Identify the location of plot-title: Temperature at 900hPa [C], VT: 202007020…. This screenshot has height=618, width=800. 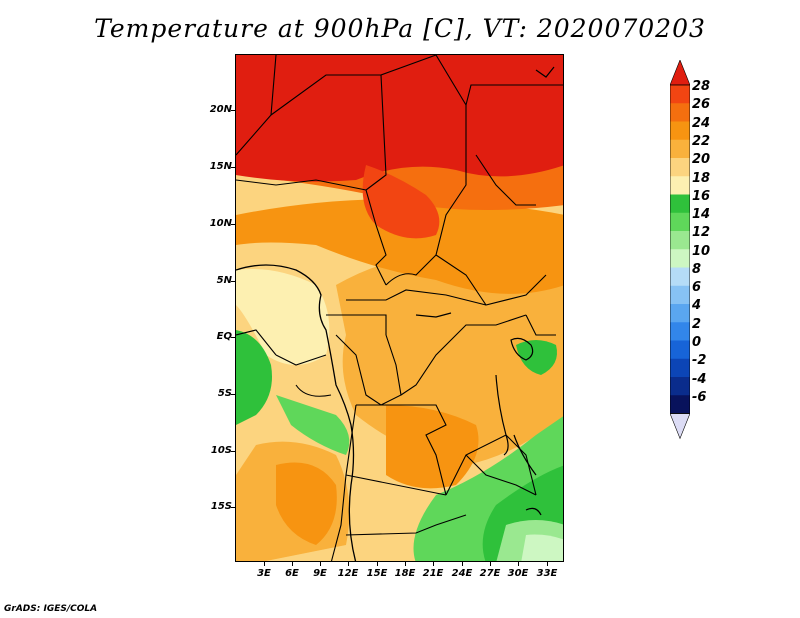
(400, 28).